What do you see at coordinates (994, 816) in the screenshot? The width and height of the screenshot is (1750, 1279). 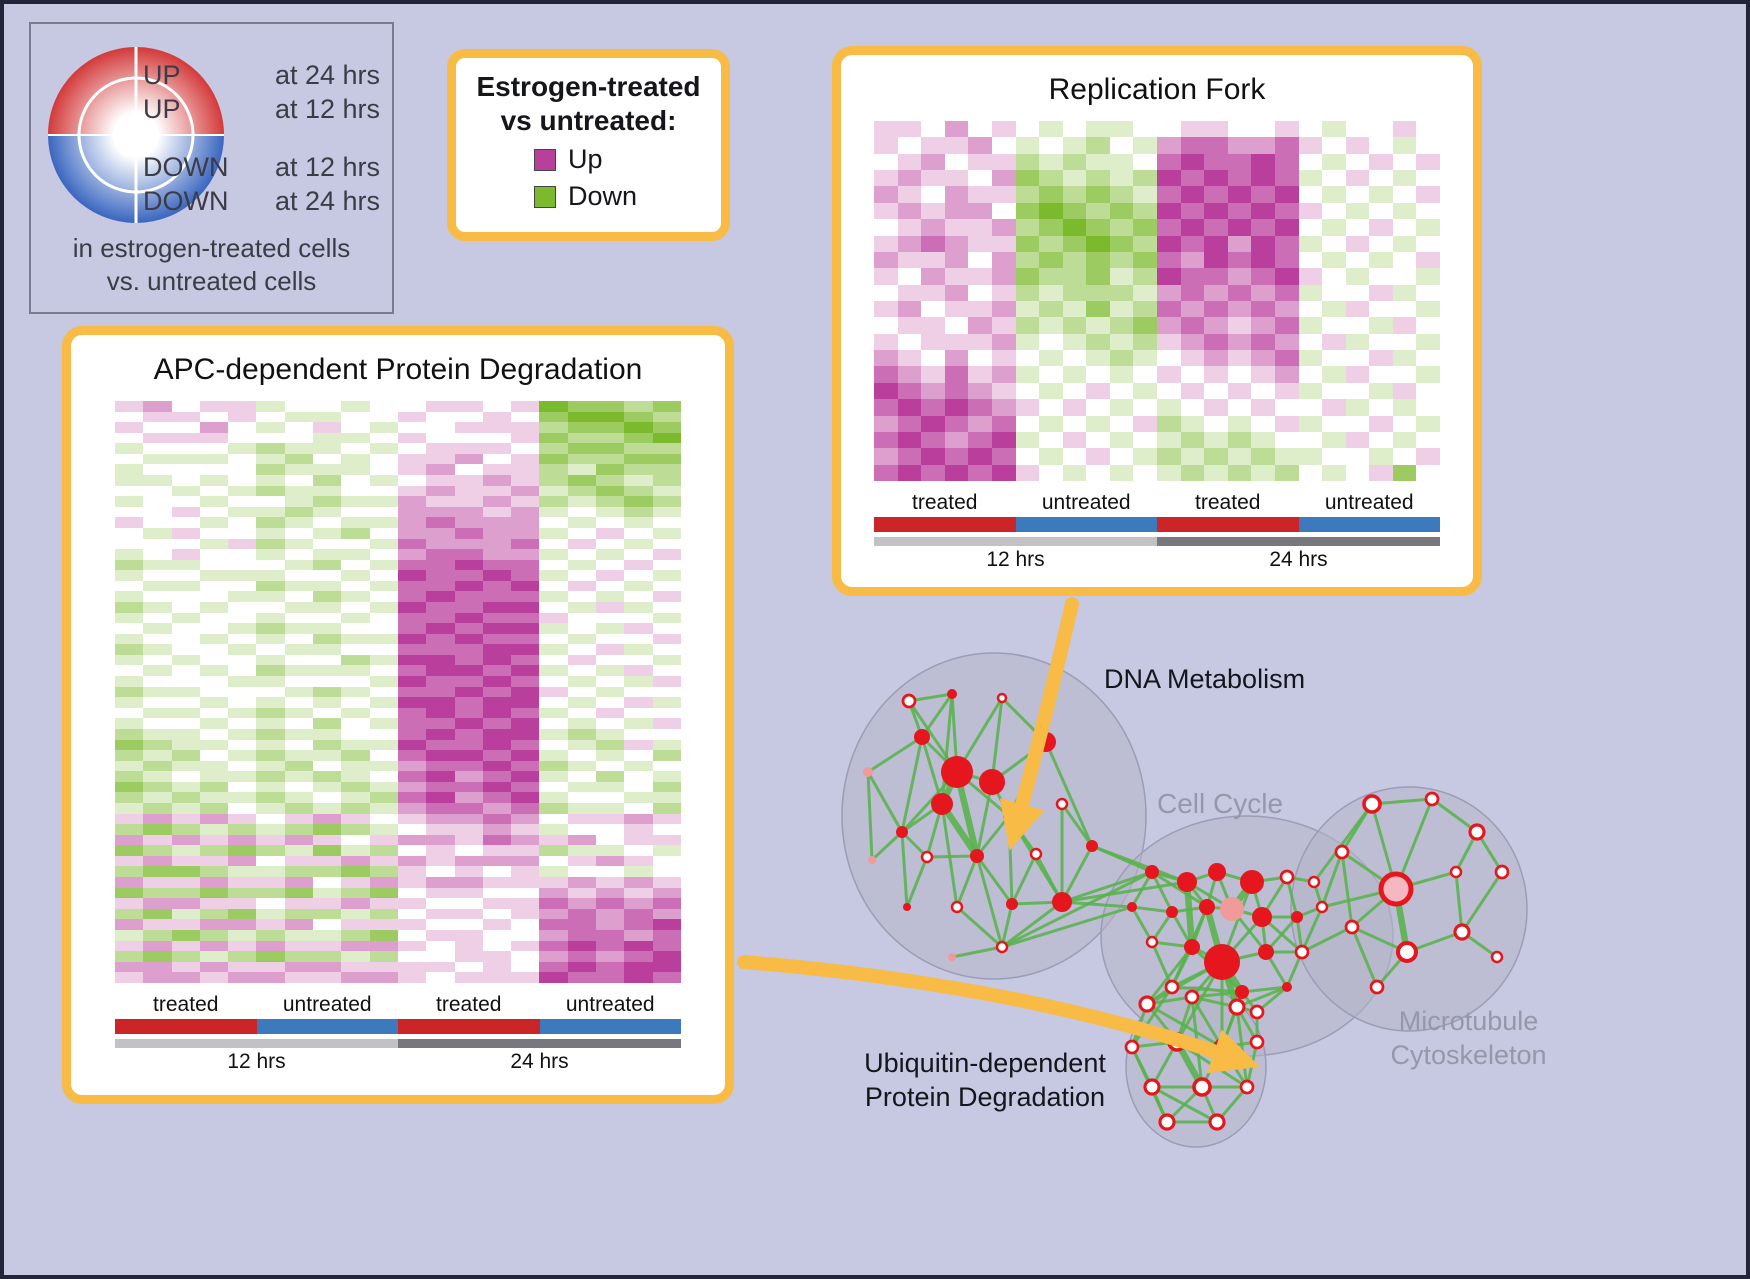 I see `cluster-ellipse` at bounding box center [994, 816].